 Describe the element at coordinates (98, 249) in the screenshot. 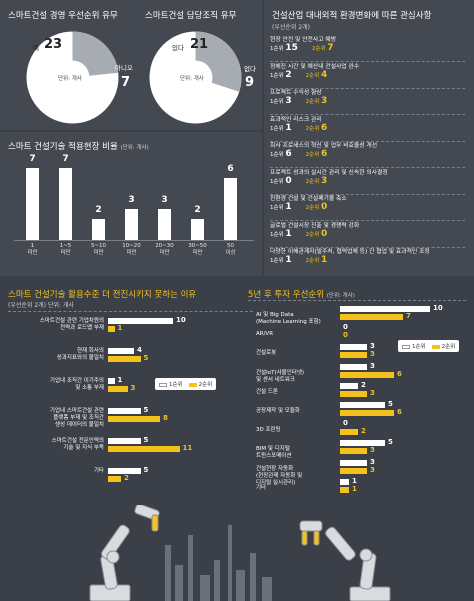

I see `ratio-category: 5~10 미만` at that location.